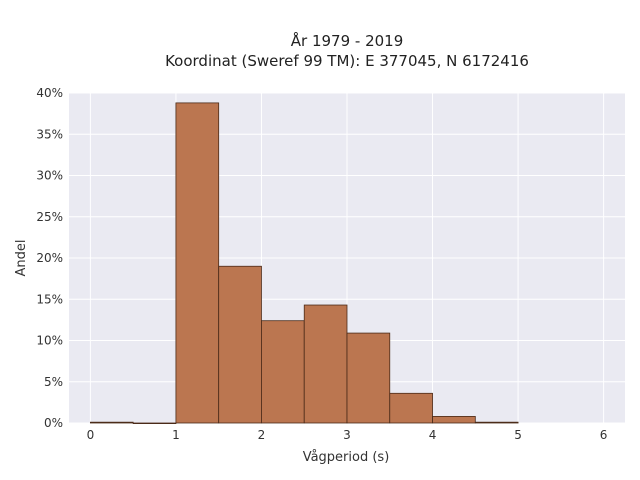 The height and width of the screenshot is (480, 640). Describe the element at coordinates (49, 299) in the screenshot. I see `y-tick-label: 15%` at that location.